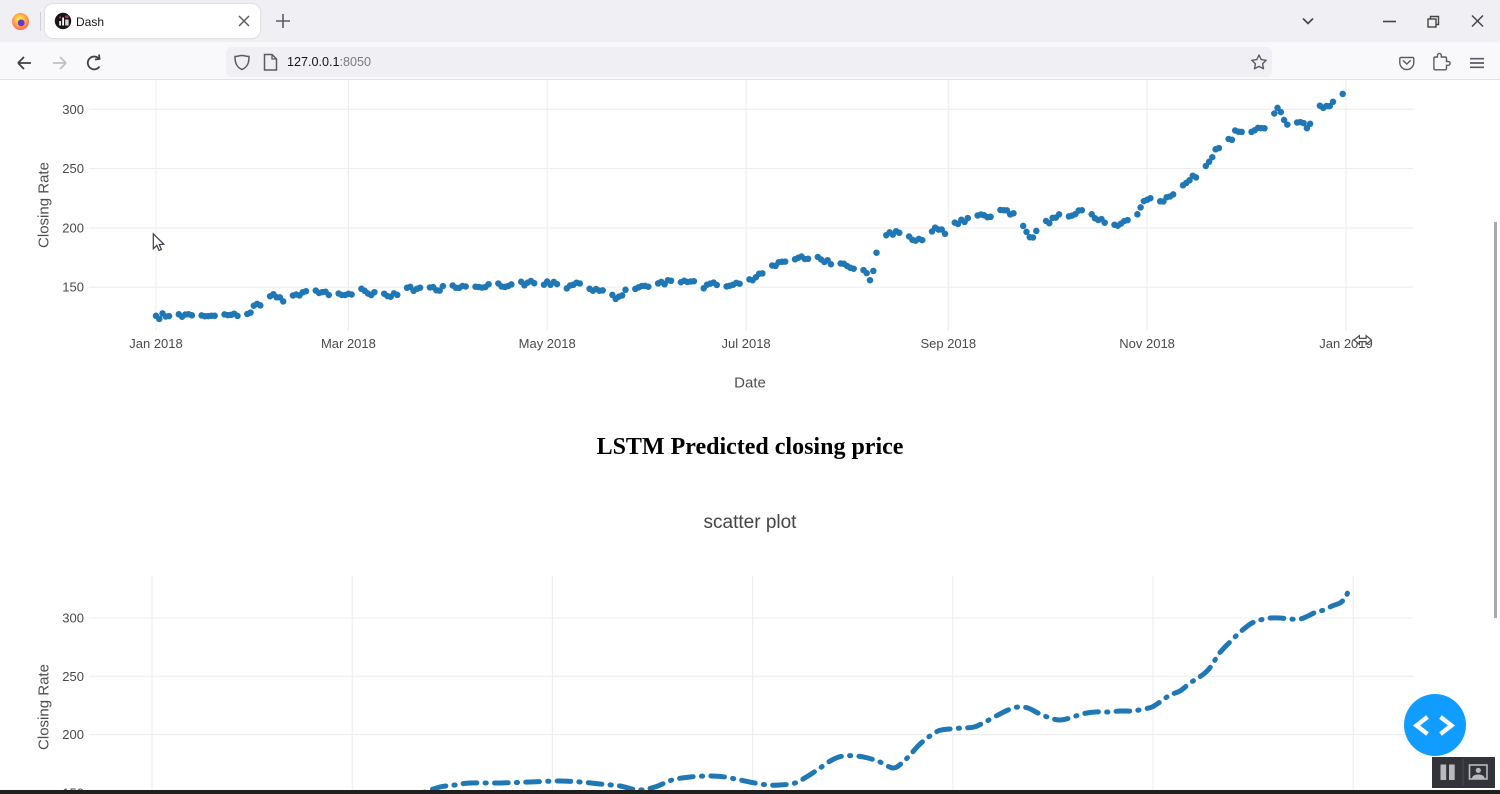 This screenshot has height=794, width=1500. I want to click on svg-text: Date, so click(750, 383).